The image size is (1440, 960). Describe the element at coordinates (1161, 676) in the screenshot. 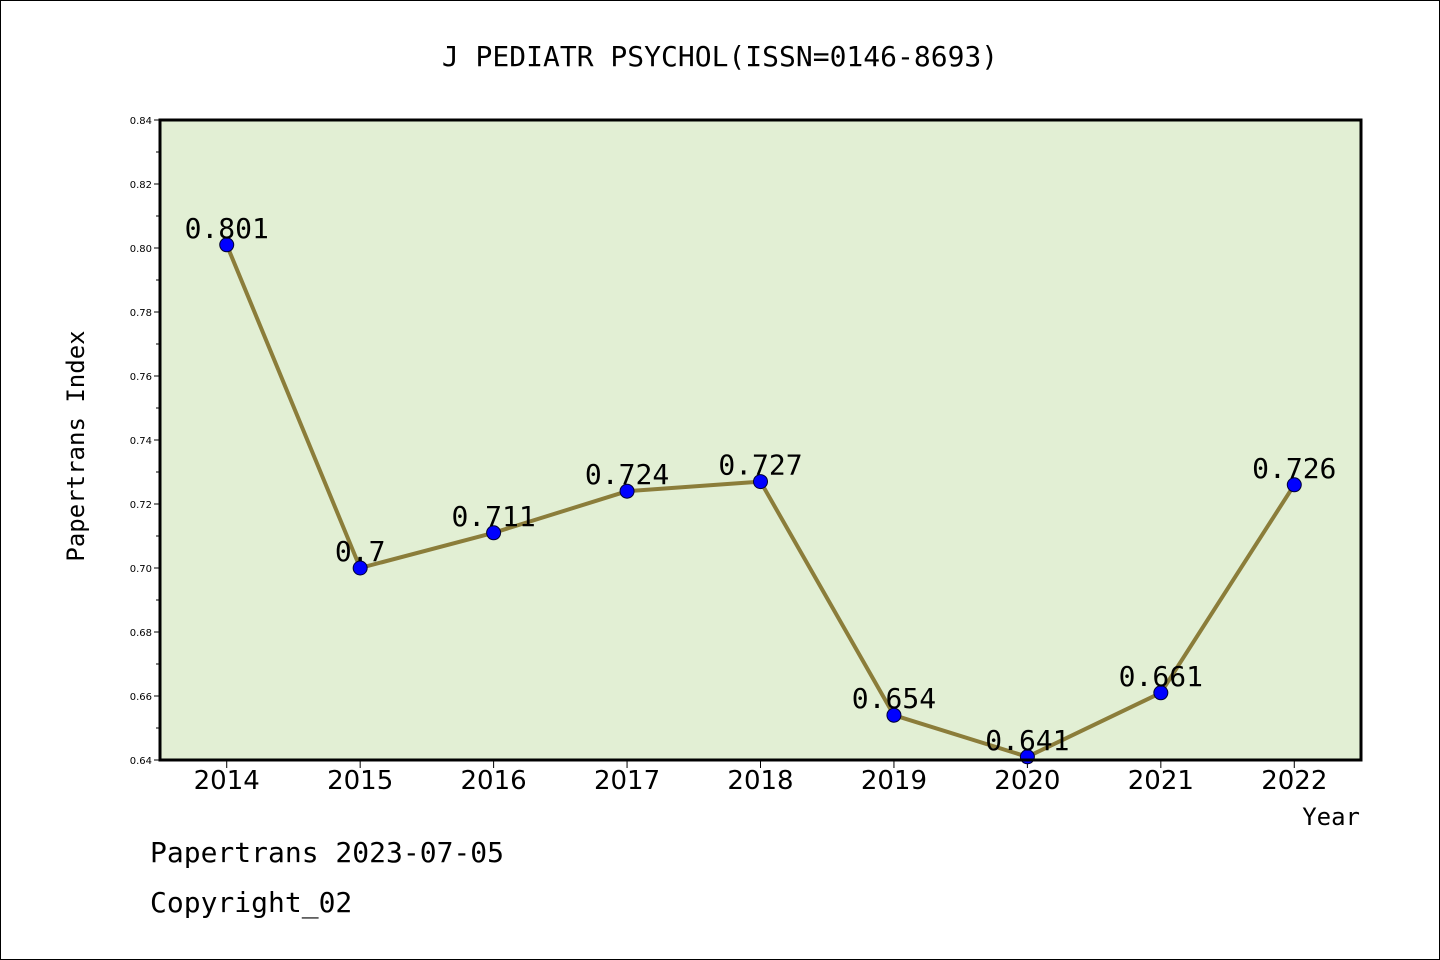

I see `data-label: 0.661` at that location.